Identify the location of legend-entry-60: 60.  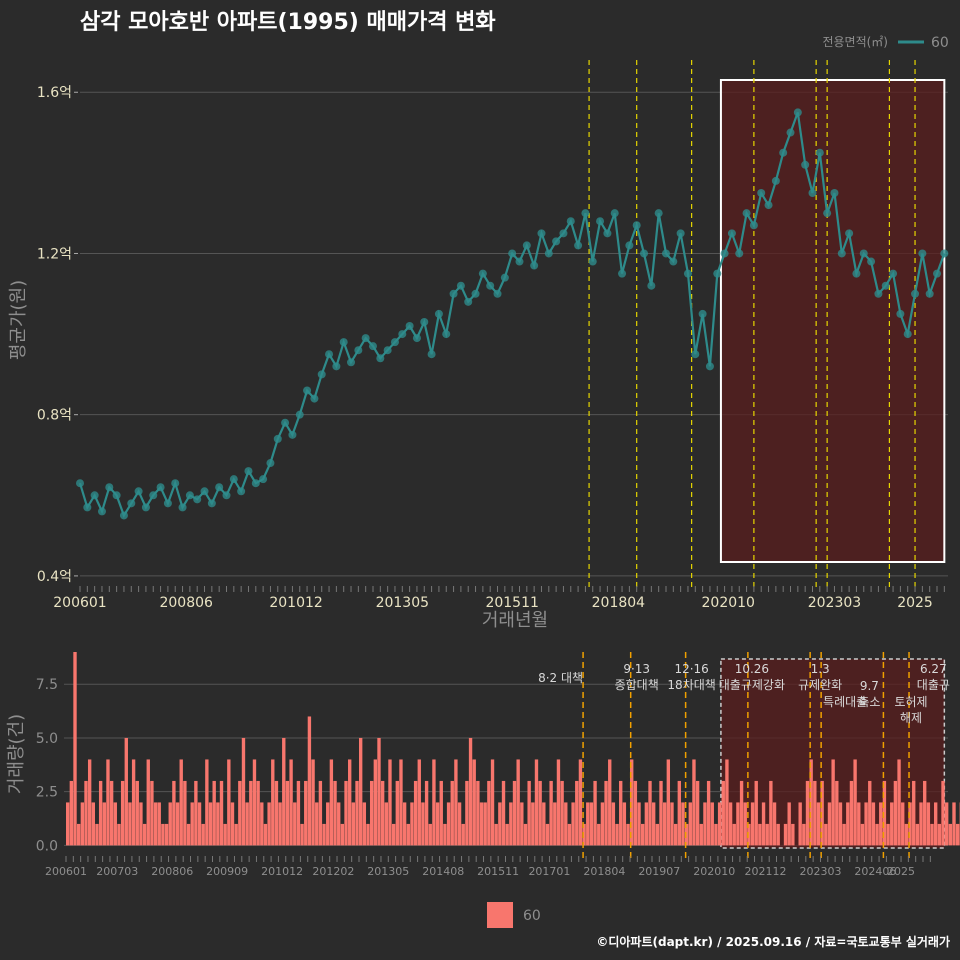
(940, 43).